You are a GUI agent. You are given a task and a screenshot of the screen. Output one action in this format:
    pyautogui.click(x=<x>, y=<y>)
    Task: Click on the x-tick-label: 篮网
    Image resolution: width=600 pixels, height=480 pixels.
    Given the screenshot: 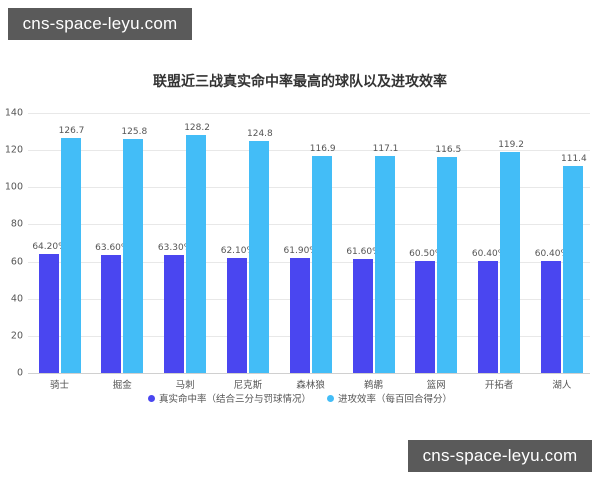 What is the action you would take?
    pyautogui.click(x=436, y=385)
    